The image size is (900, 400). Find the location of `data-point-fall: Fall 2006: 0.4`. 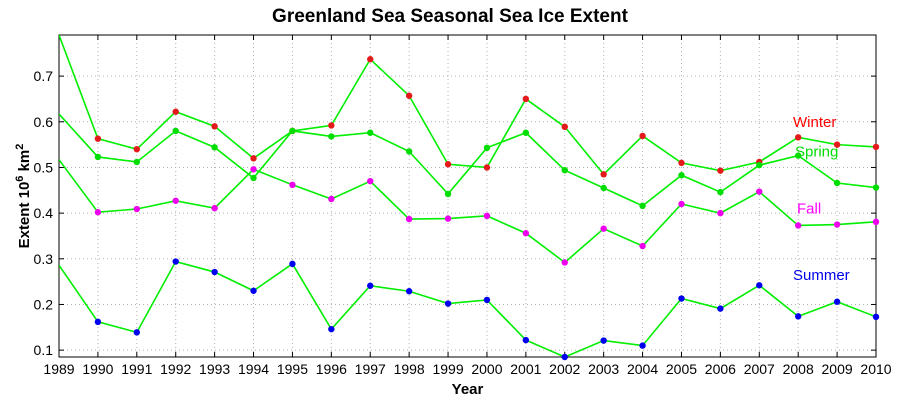

data-point-fall: Fall 2006: 0.4 is located at coordinates (720, 213).